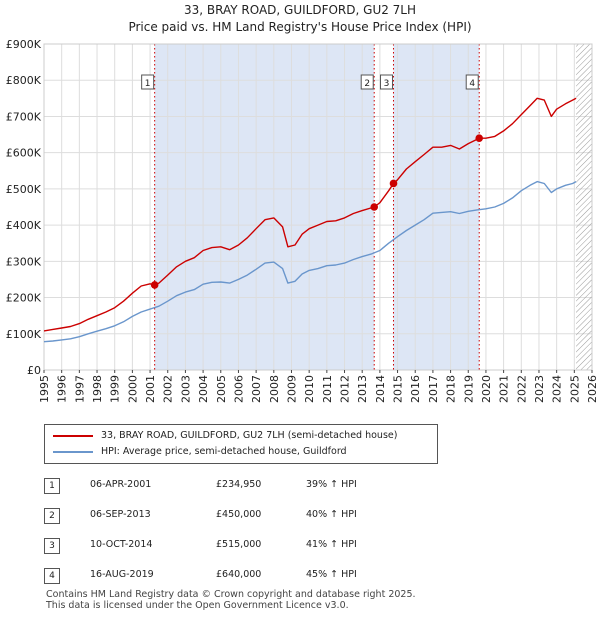 This screenshot has height=620, width=600. What do you see at coordinates (221, 389) in the screenshot?
I see `x-tick-label: 2005` at bounding box center [221, 389].